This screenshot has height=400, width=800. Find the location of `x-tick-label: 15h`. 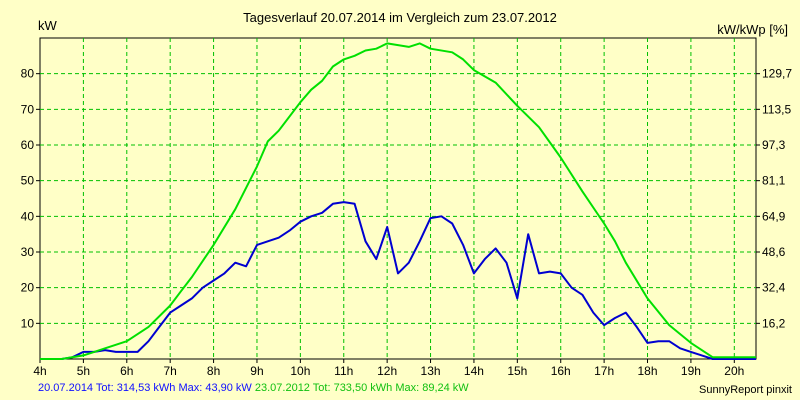

x-tick-label: 15h is located at coordinates (517, 371).